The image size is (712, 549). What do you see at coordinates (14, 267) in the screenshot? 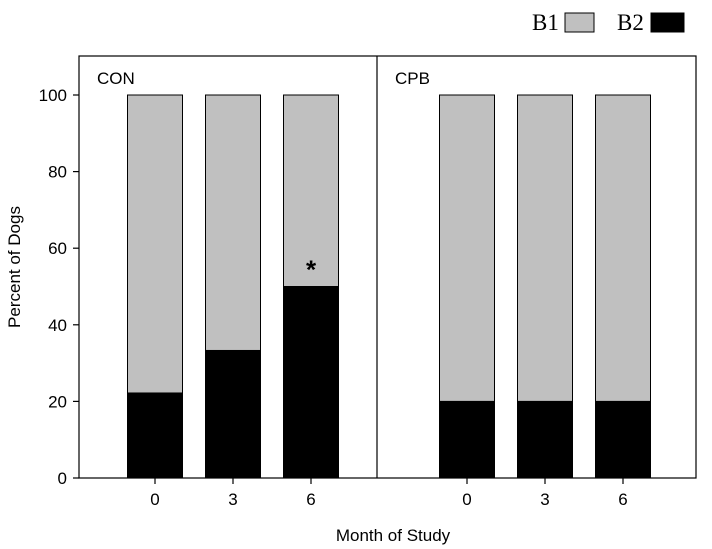
I see `y-axis-title: Percent of Dogs` at bounding box center [14, 267].